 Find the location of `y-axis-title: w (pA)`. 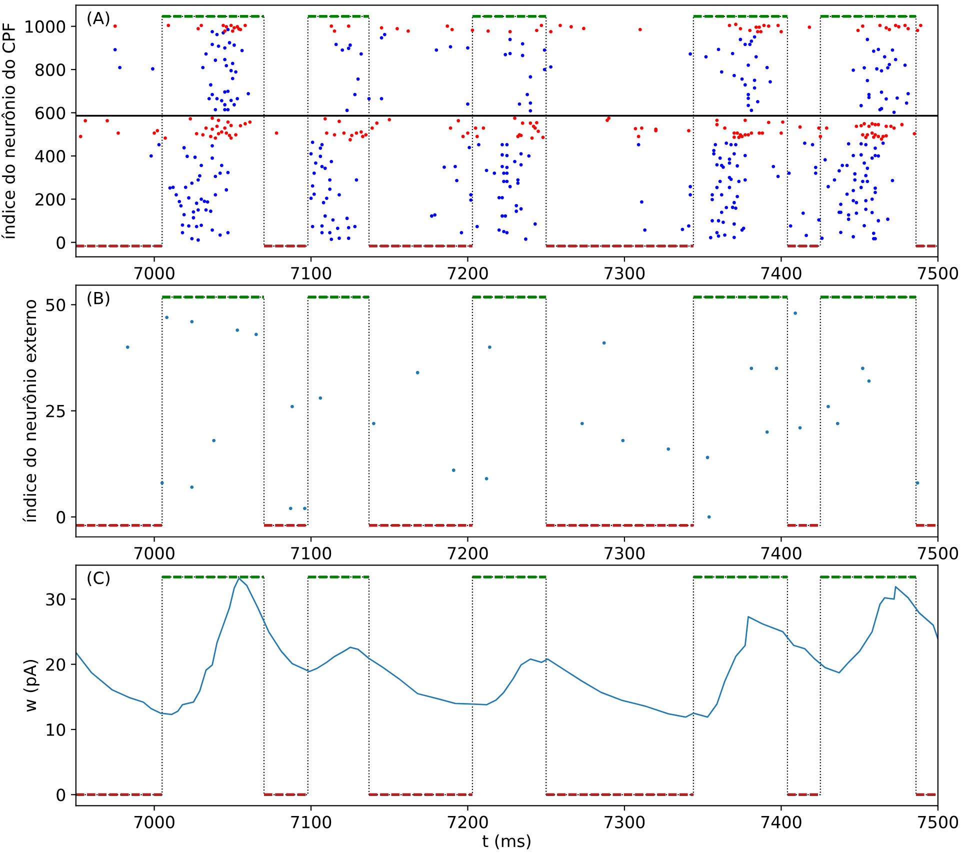

y-axis-title: w (pA) is located at coordinates (31, 686).